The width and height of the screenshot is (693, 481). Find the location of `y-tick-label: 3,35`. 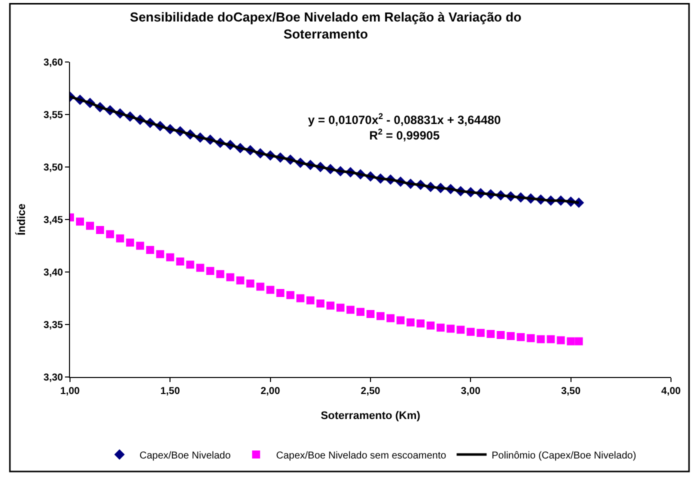

y-tick-label: 3,35 is located at coordinates (54, 325).